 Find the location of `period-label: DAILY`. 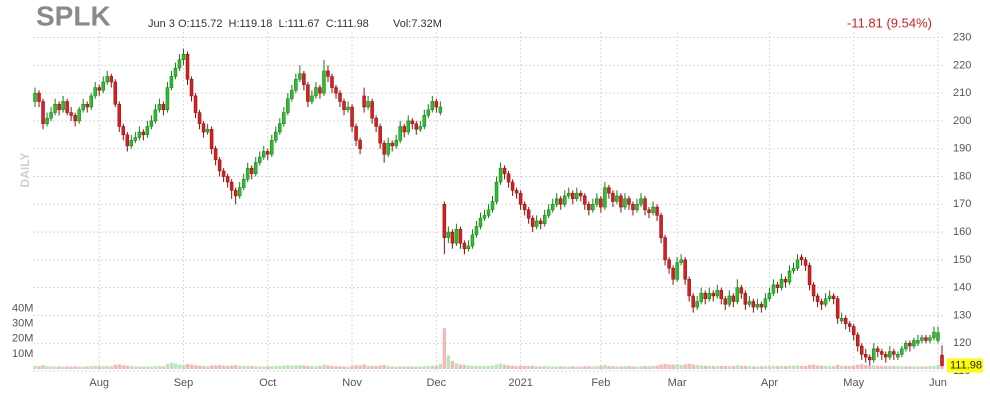

period-label: DAILY is located at coordinates (25, 170).